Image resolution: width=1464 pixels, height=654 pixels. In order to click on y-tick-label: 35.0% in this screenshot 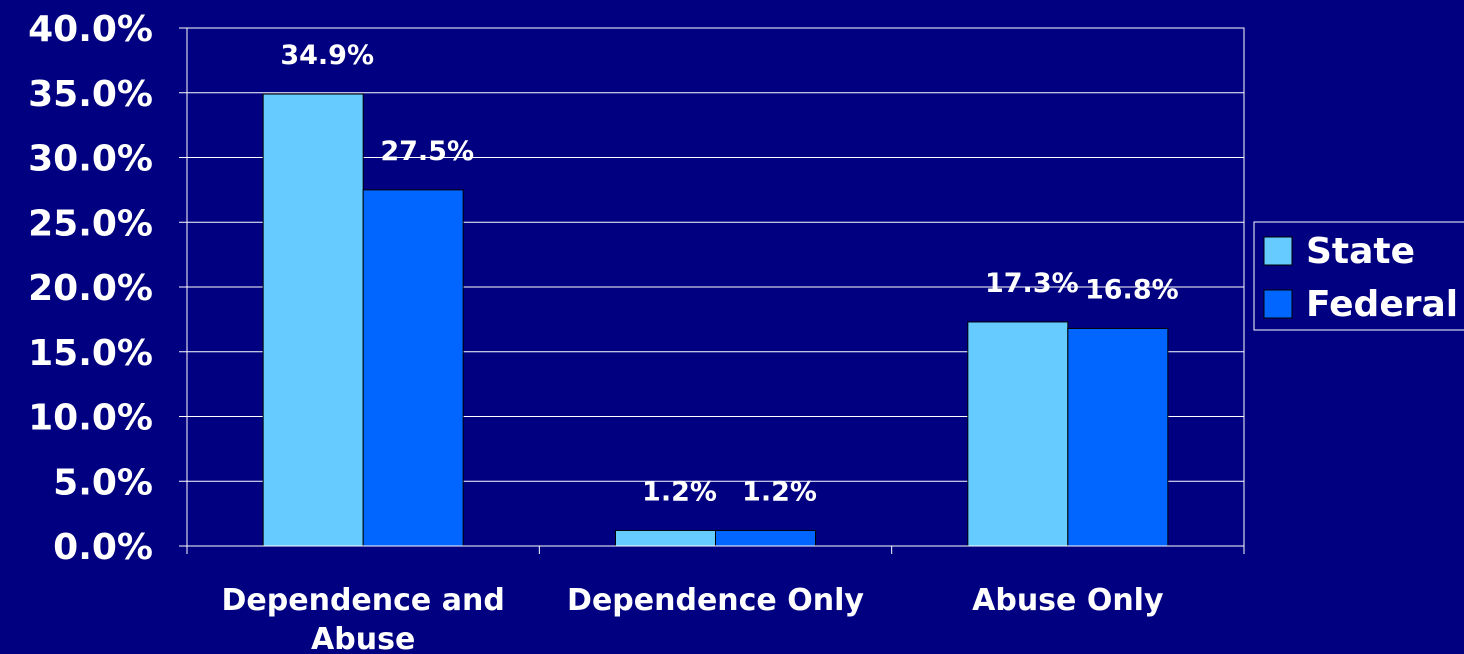, I will do `click(90, 94)`.